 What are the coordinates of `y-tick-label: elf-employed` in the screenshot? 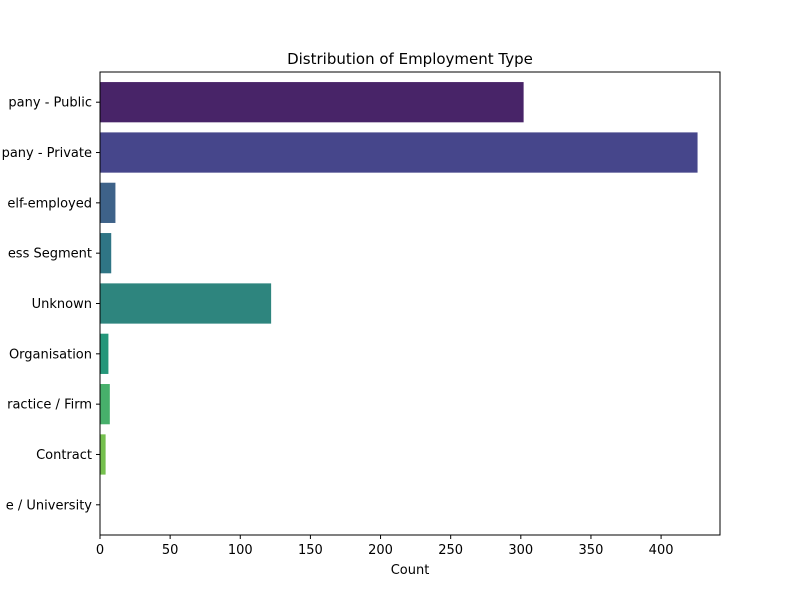 It's located at (49, 203).